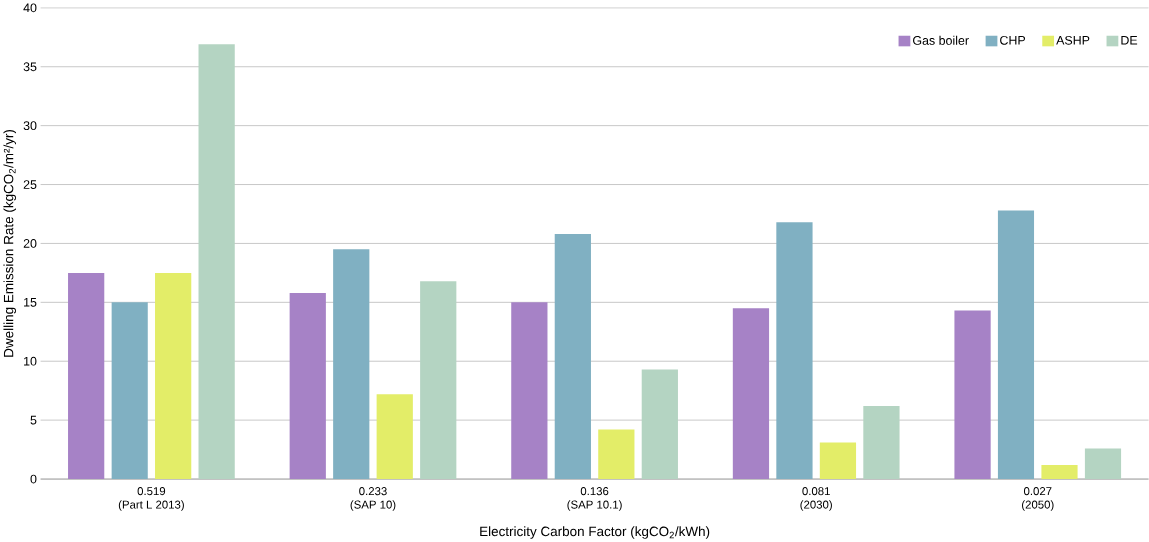 The image size is (1149, 542). What do you see at coordinates (30, 361) in the screenshot?
I see `y-tick-label: 10` at bounding box center [30, 361].